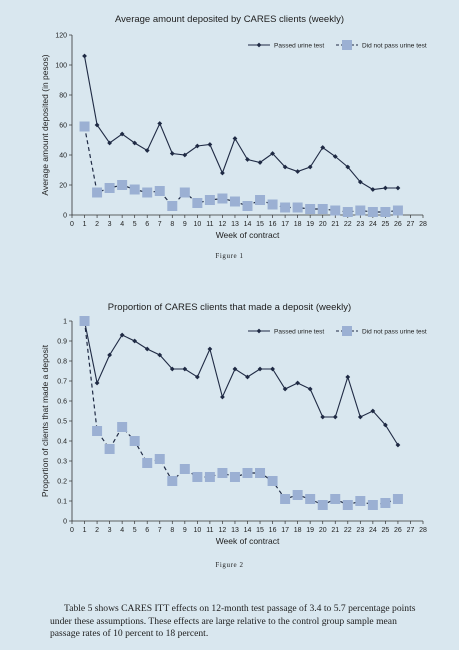  Describe the element at coordinates (72, 530) in the screenshot. I see `chart2-x-tick-label: 0` at that location.